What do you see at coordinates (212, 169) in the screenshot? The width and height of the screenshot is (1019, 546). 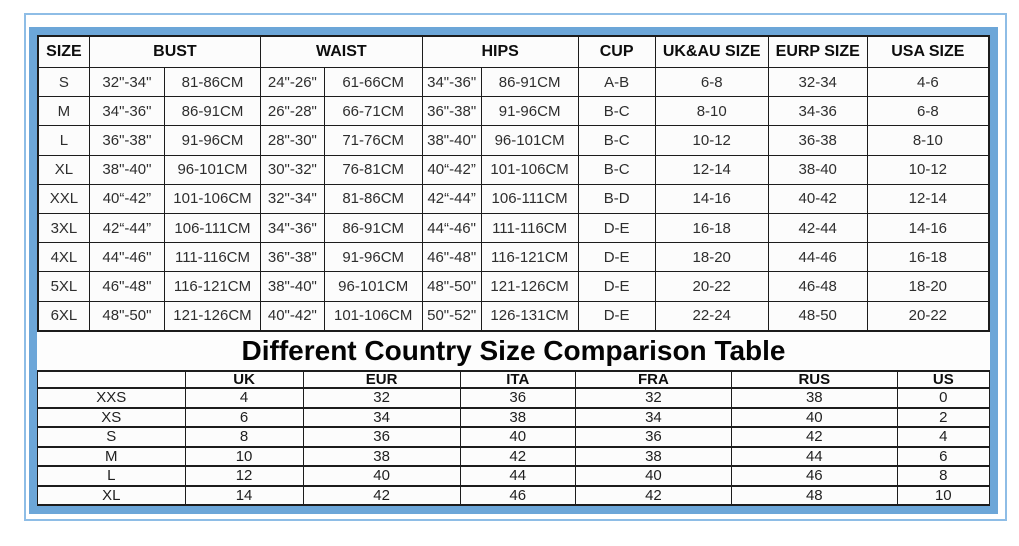 I see `bust-cm-cell: 96-101CM` at bounding box center [212, 169].